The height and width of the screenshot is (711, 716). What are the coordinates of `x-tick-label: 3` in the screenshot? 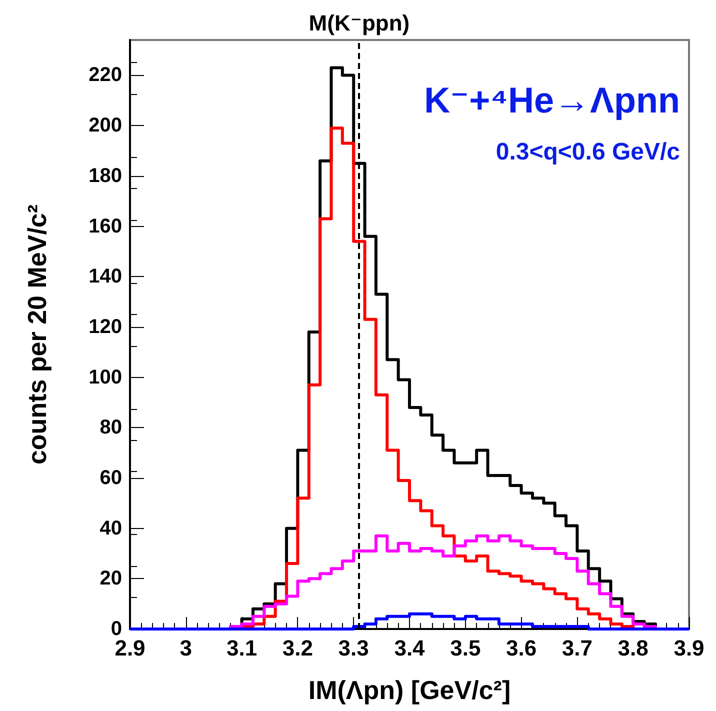 It's located at (186, 648).